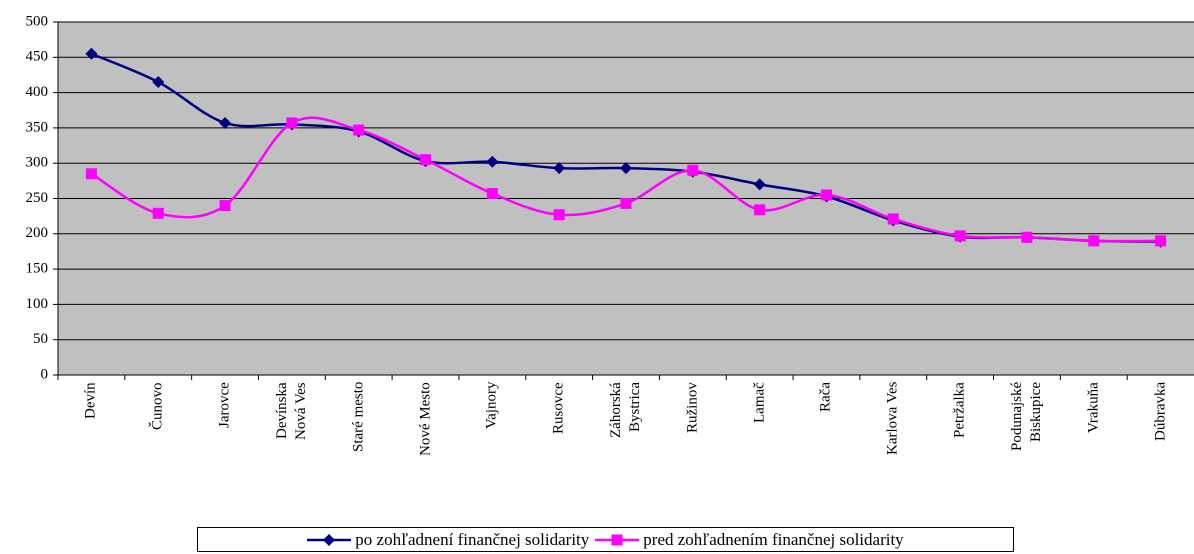  I want to click on x-tick-label: Rusovce, so click(558, 408).